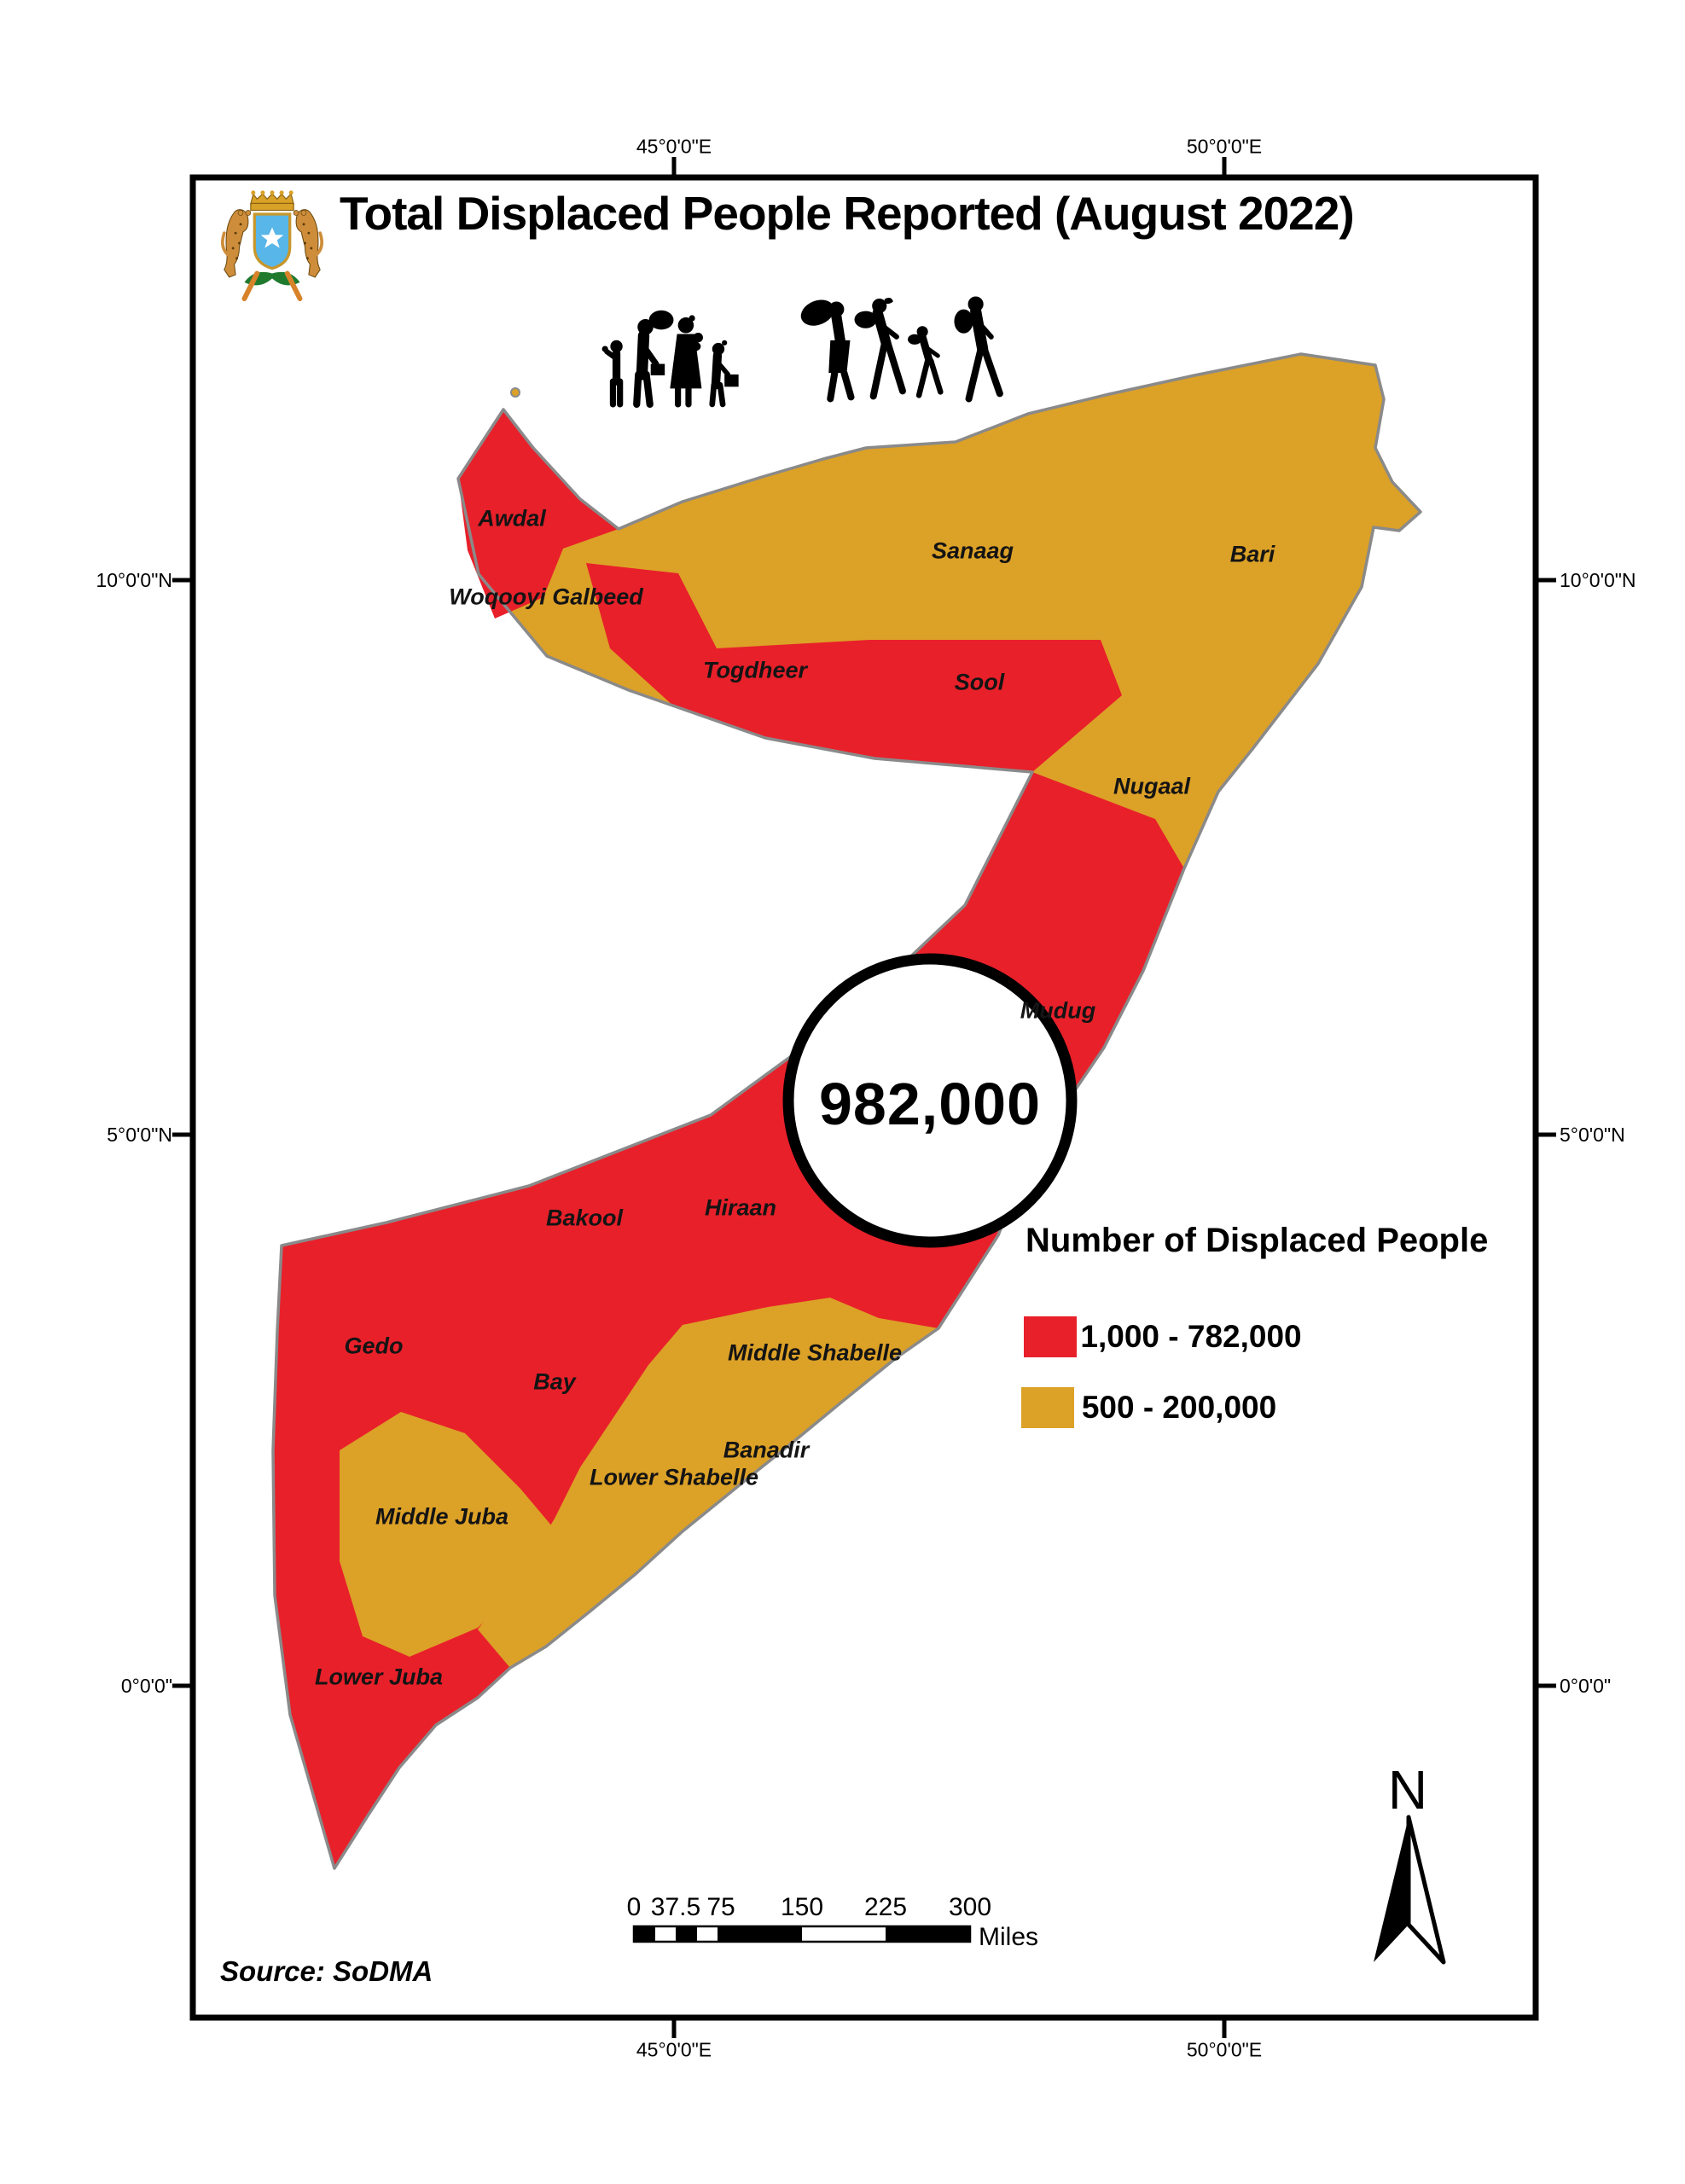 The height and width of the screenshot is (2184, 1685). Describe the element at coordinates (1047, 1408) in the screenshot. I see `legend-swatch-orange` at that location.